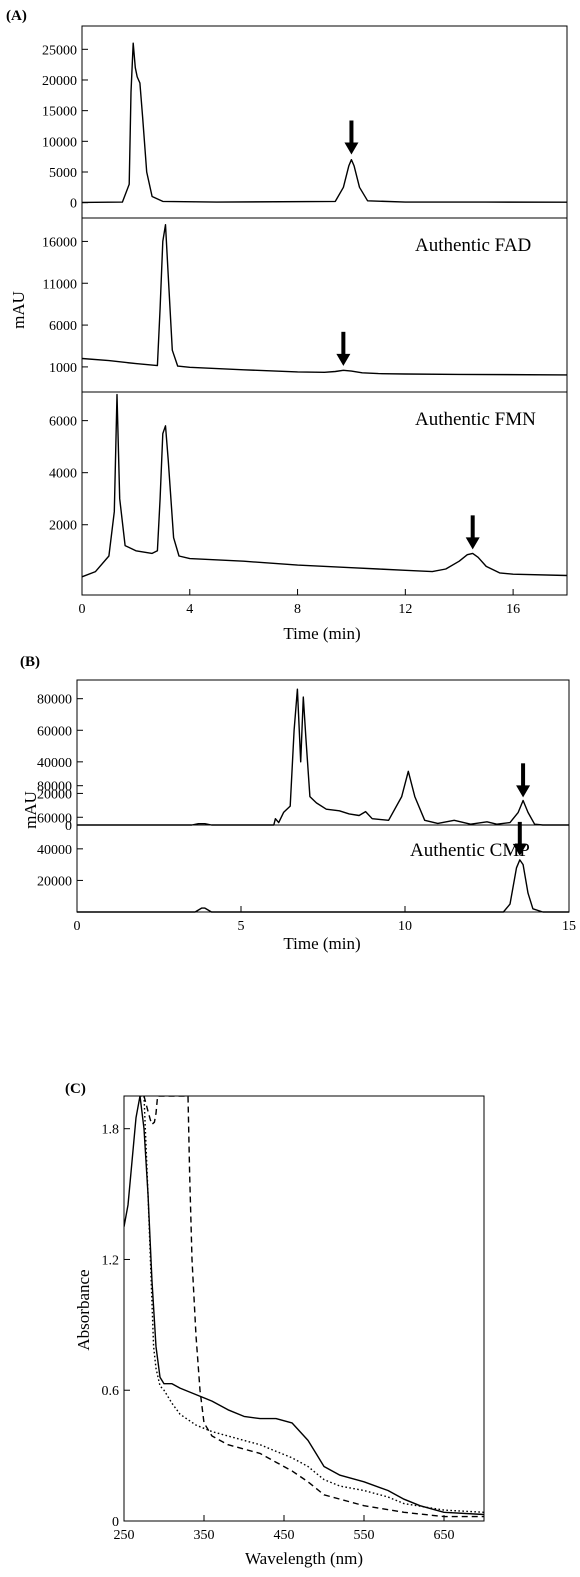 This screenshot has width=580, height=1577. What do you see at coordinates (323, 886) in the screenshot?
I see `chart-b-sub2-trace` at bounding box center [323, 886].